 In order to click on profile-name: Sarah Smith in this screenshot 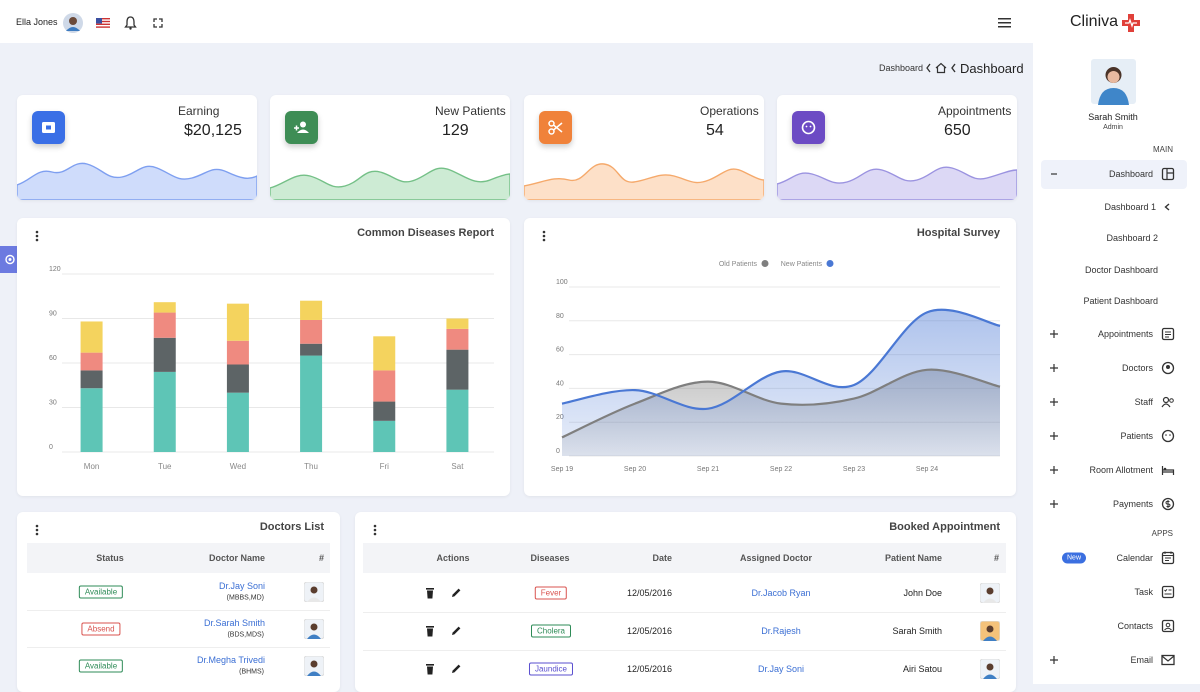, I will do `click(1113, 117)`.